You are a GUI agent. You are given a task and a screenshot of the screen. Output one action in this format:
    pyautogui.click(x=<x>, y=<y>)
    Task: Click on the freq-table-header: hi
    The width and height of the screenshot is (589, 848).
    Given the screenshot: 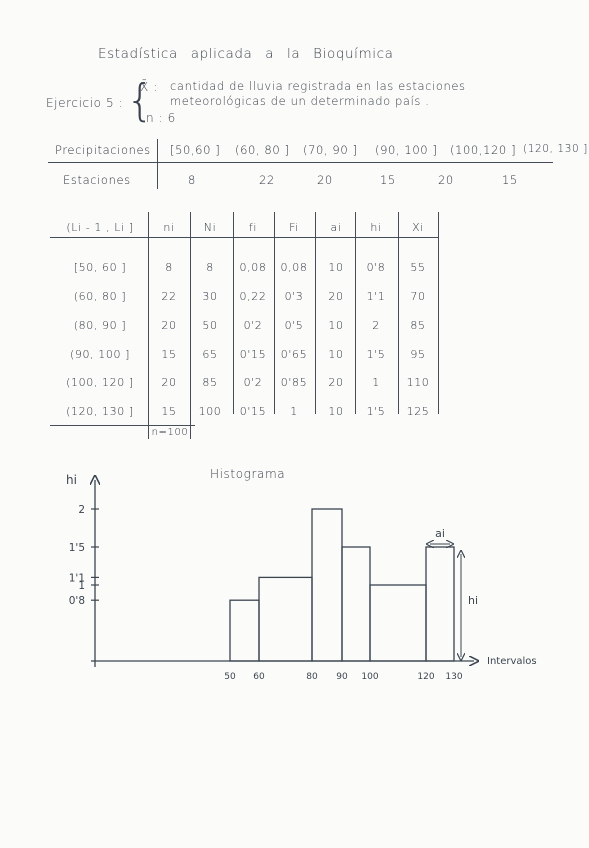 What is the action you would take?
    pyautogui.click(x=376, y=227)
    